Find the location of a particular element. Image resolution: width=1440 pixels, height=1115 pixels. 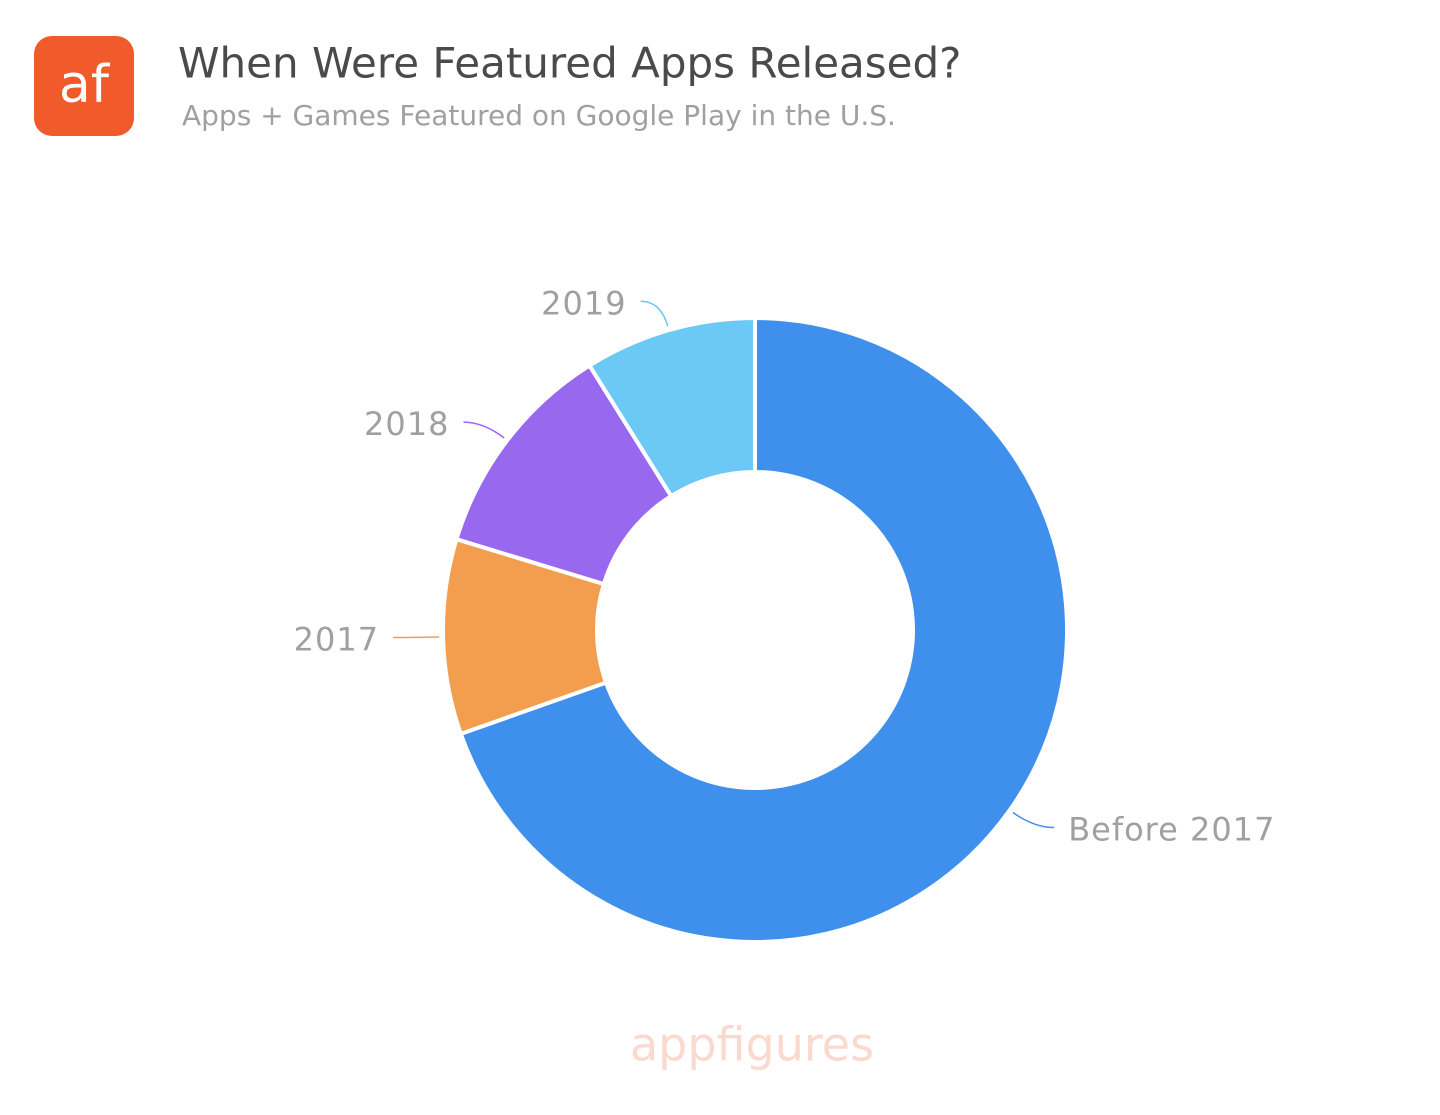

slice-label: Before 2017 is located at coordinates (1171, 830).